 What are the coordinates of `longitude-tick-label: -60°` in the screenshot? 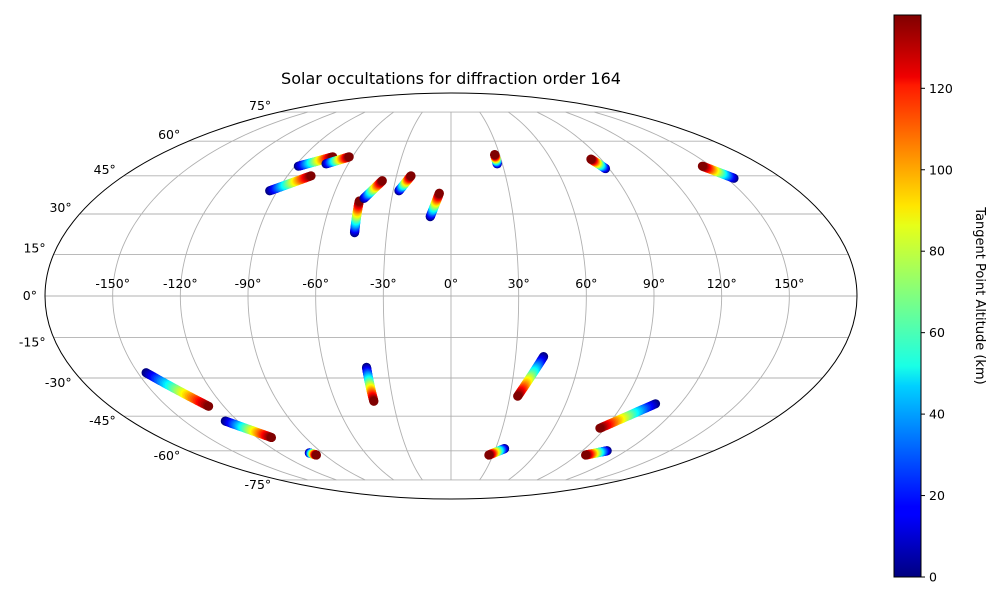 It's located at (315, 283).